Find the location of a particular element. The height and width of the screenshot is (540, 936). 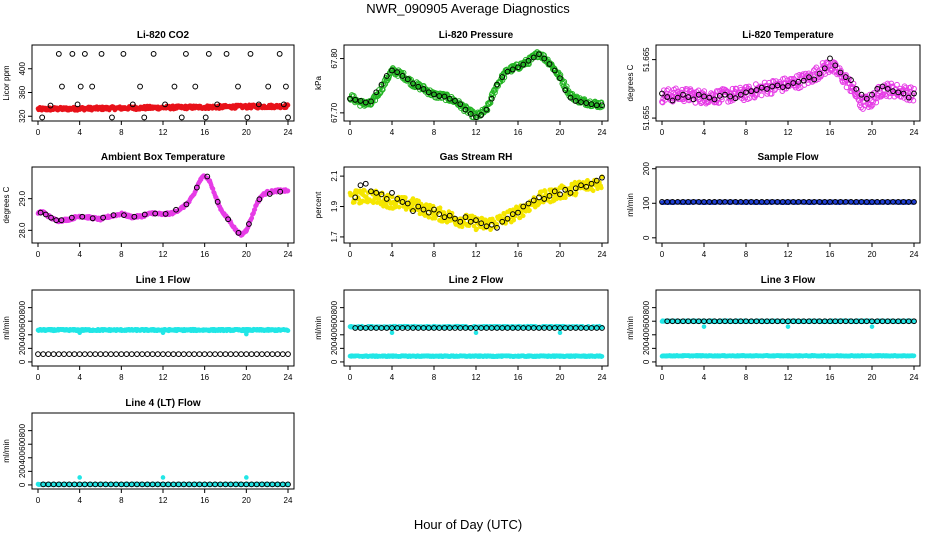

y-tick-label: 200 is located at coordinates (22, 348).